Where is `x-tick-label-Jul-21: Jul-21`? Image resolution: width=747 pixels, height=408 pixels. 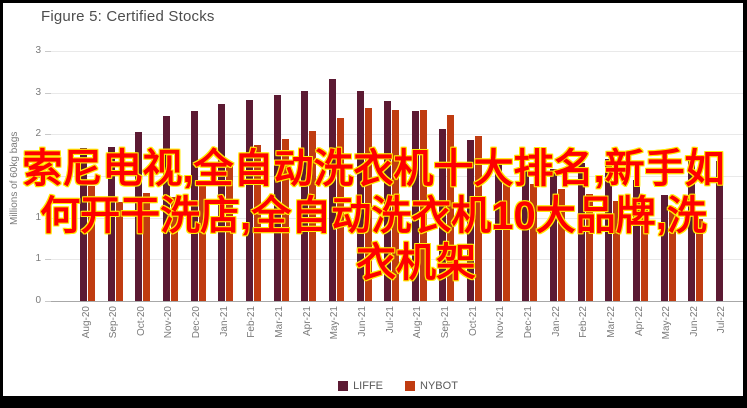
x-tick-label-Jul-21: Jul-21 is located at coordinates (390, 322).